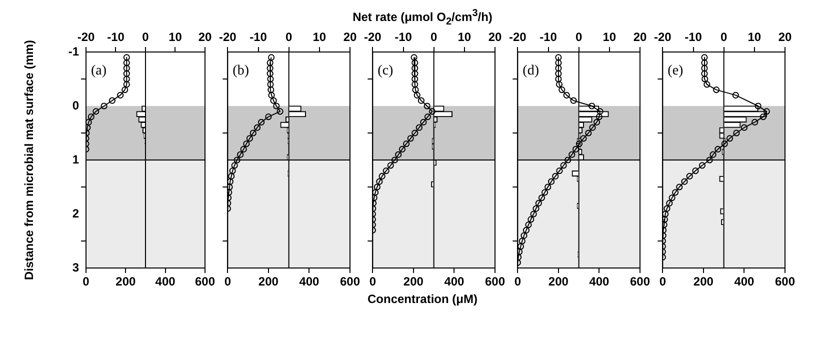 Image resolution: width=833 pixels, height=350 pixels. What do you see at coordinates (531, 71) in the screenshot?
I see `annotation: (d)` at bounding box center [531, 71].